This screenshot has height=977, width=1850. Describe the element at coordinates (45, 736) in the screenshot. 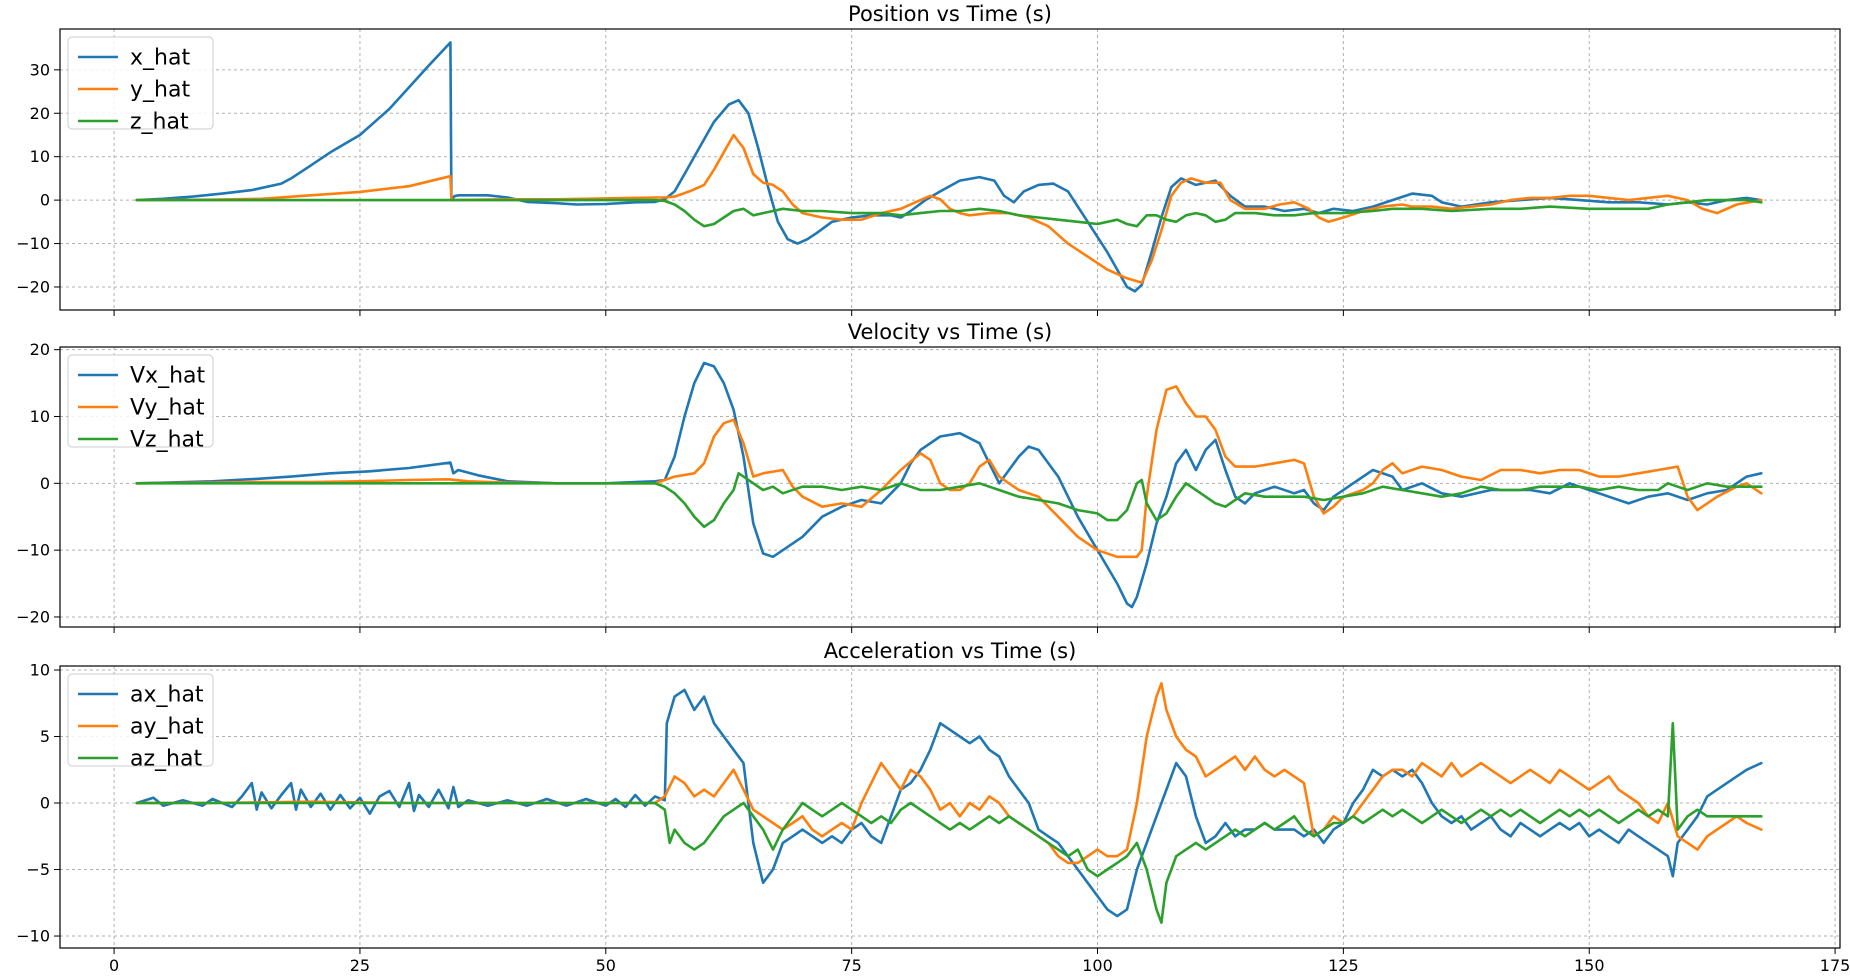

I see `acceleration-y-tick-label: 5` at that location.